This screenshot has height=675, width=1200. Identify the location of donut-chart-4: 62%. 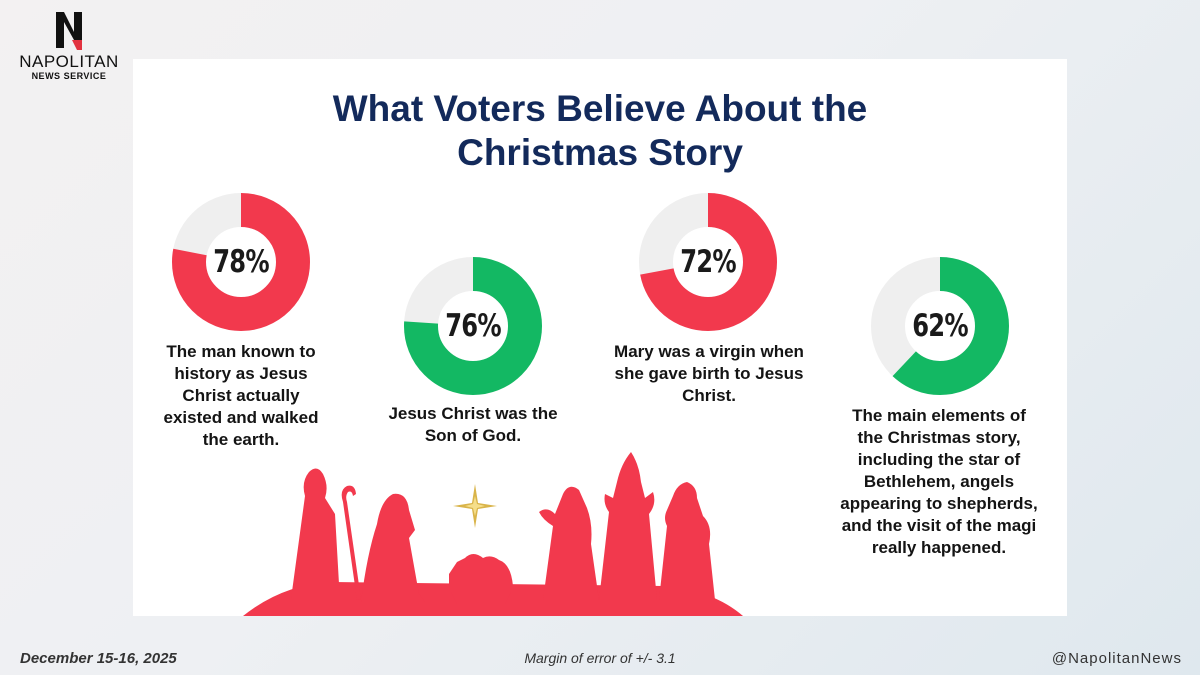
(940, 326).